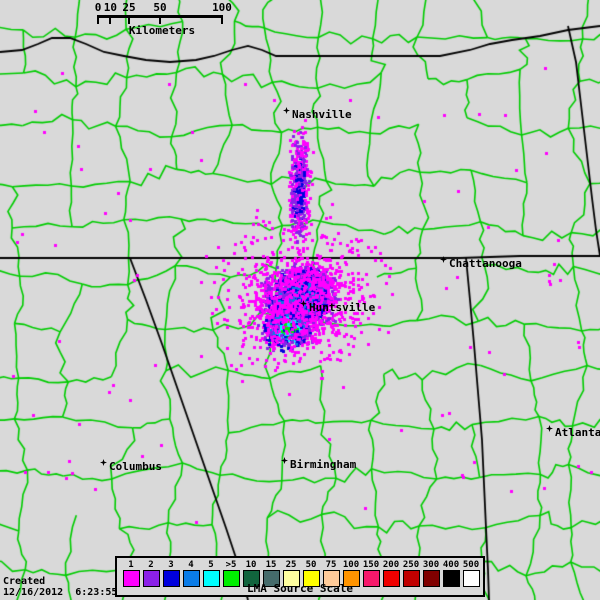 The height and width of the screenshot is (600, 600). I want to click on legend-entry-3: 3, so click(171, 573).